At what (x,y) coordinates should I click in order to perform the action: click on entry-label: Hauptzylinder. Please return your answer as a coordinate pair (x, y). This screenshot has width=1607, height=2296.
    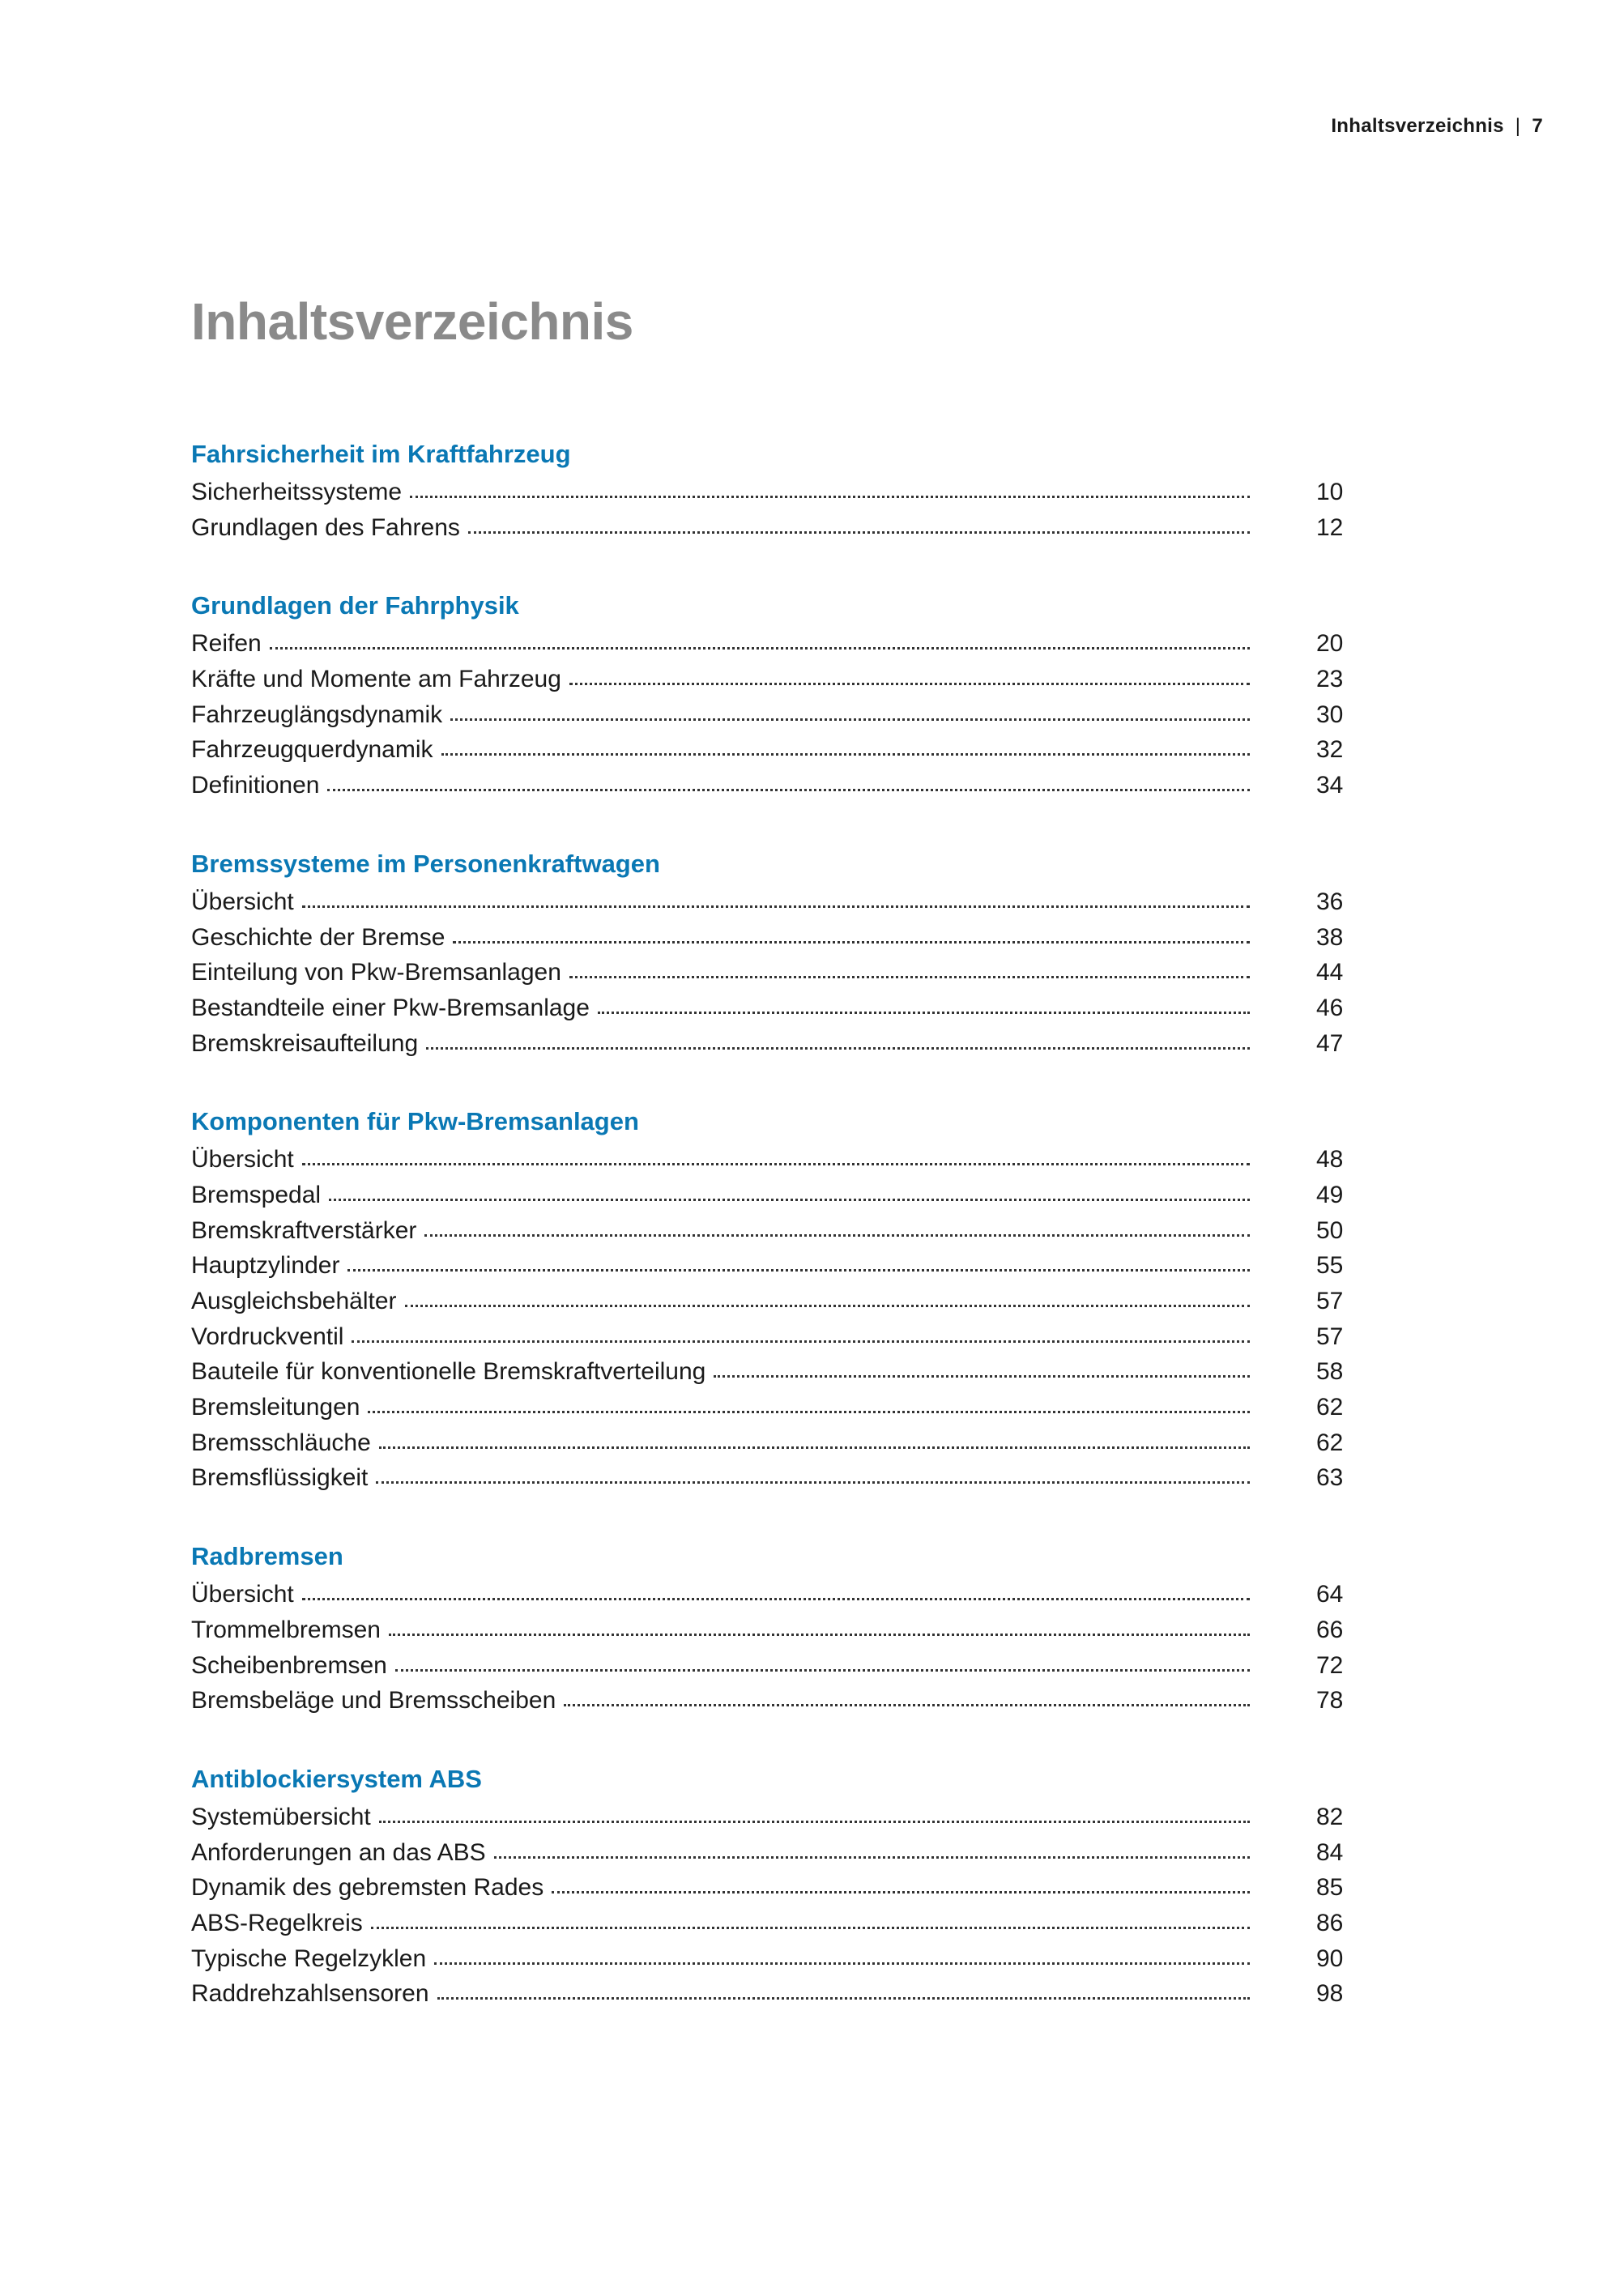
    Looking at the image, I should click on (265, 1266).